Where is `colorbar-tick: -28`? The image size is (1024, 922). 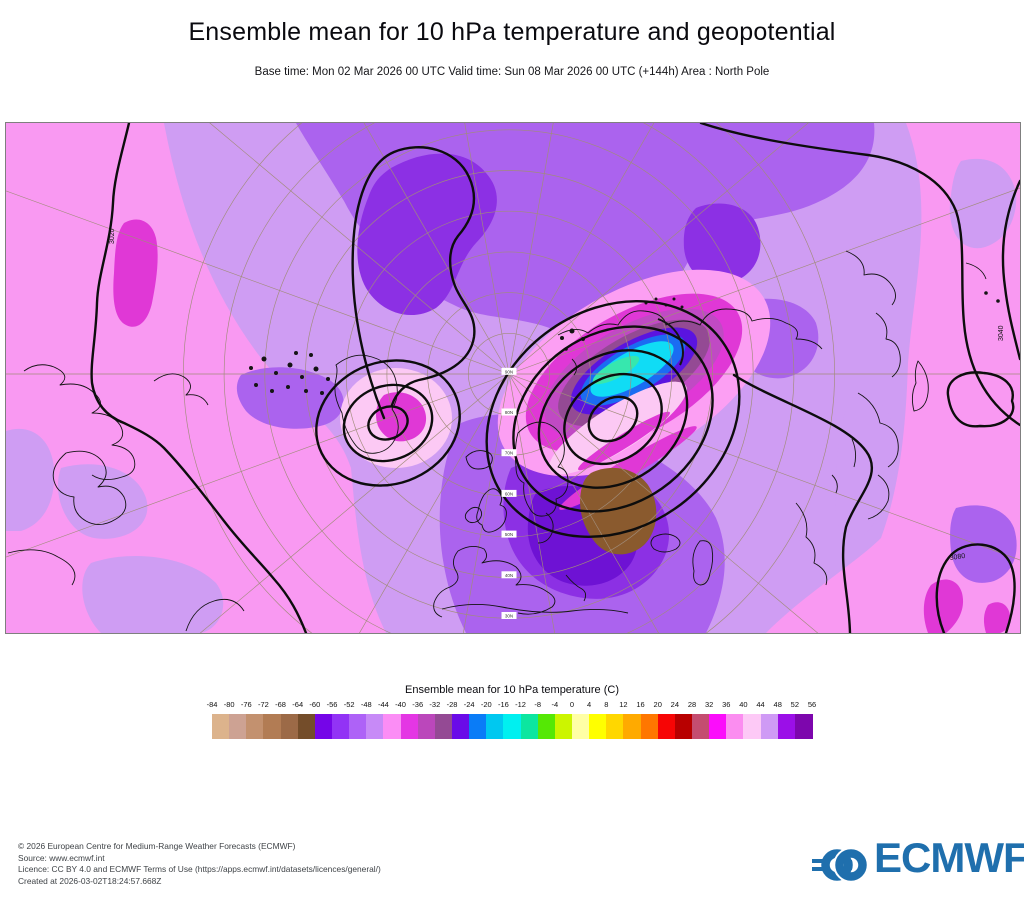 colorbar-tick: -28 is located at coordinates (452, 704).